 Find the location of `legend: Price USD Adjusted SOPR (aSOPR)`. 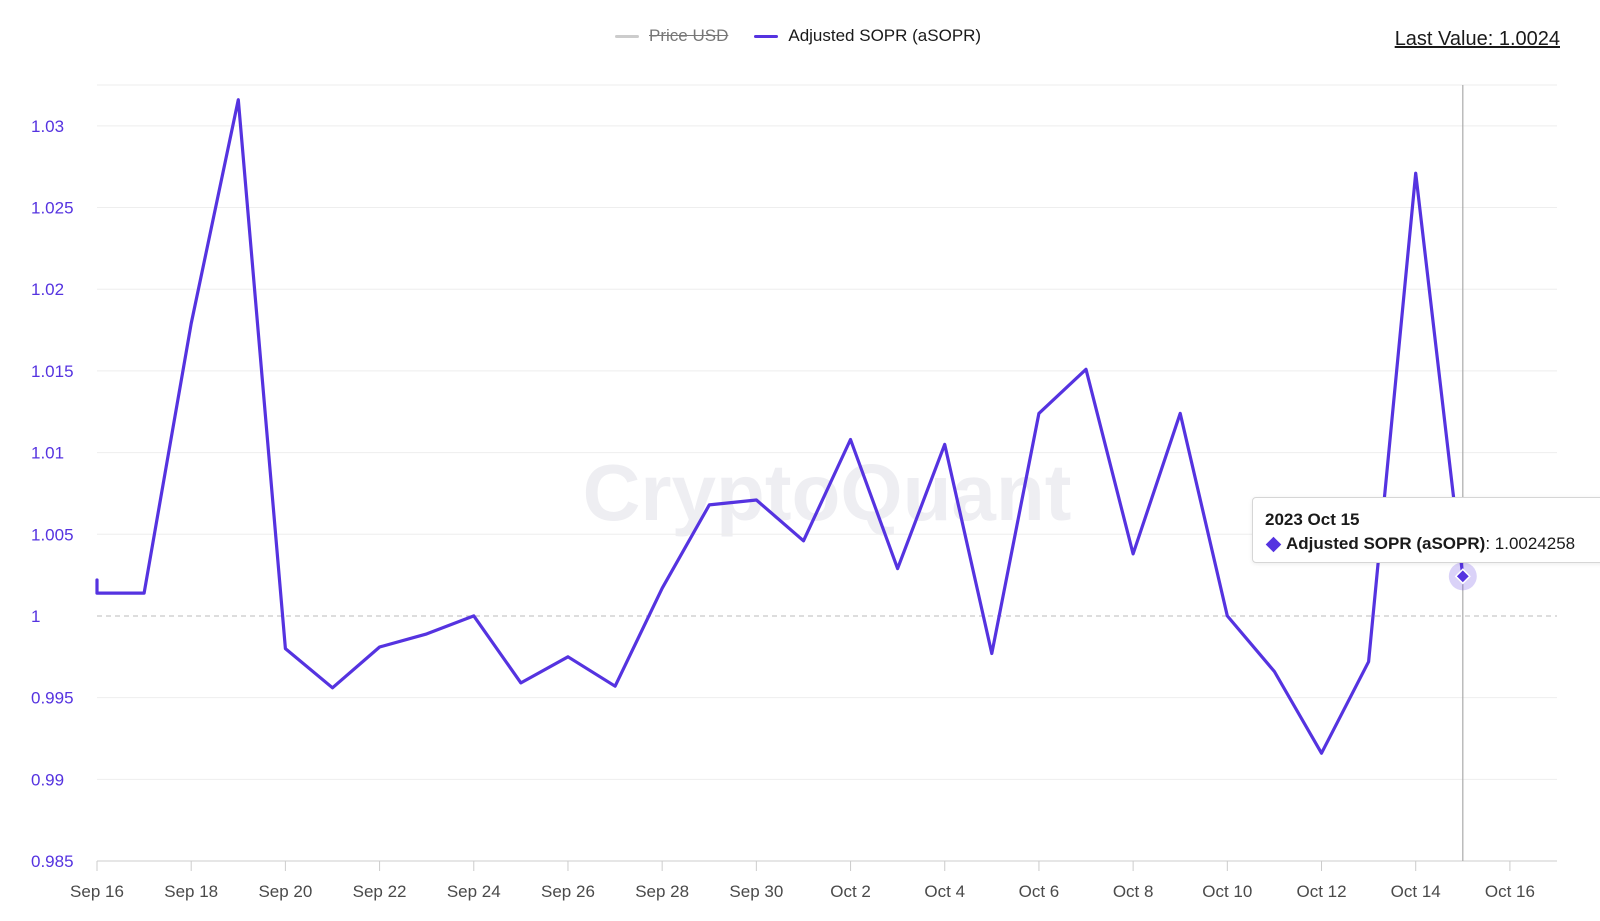

legend: Price USD Adjusted SOPR (aSOPR) is located at coordinates (798, 36).